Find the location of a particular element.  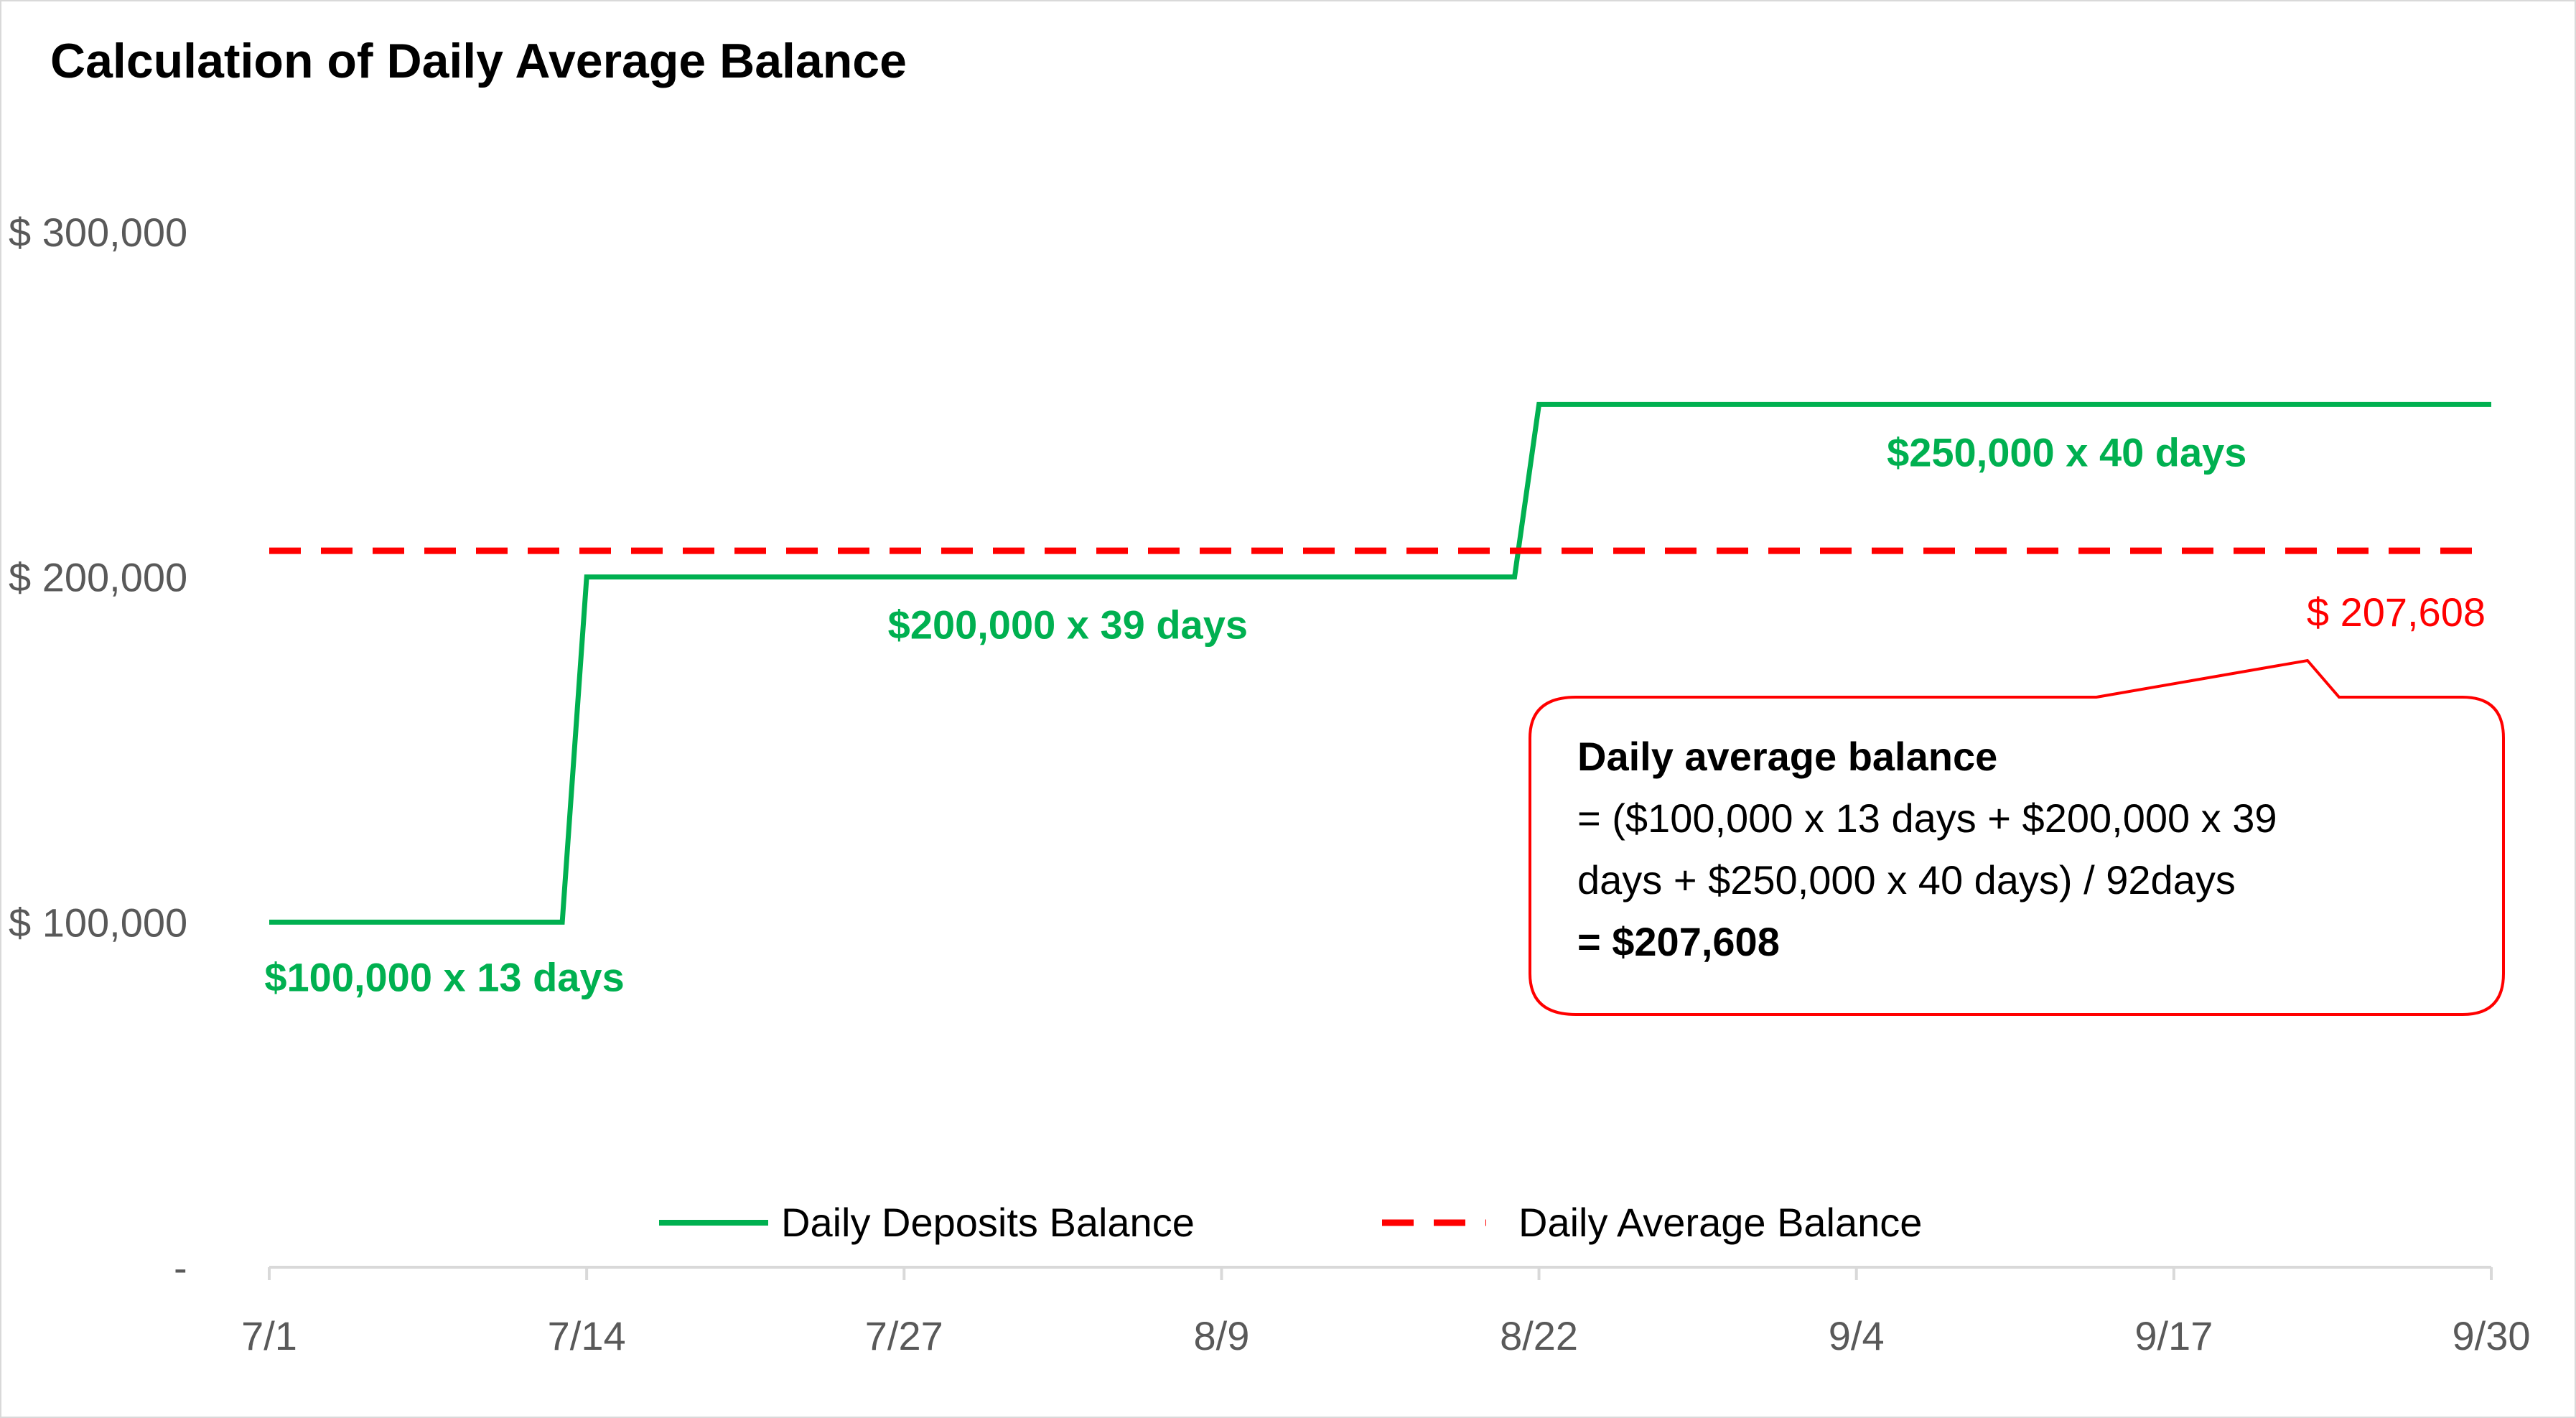

x-axis: 7/1 7/14 7/27 8/9 8/22 9/4 9/17 9/30 is located at coordinates (1386, 1312).